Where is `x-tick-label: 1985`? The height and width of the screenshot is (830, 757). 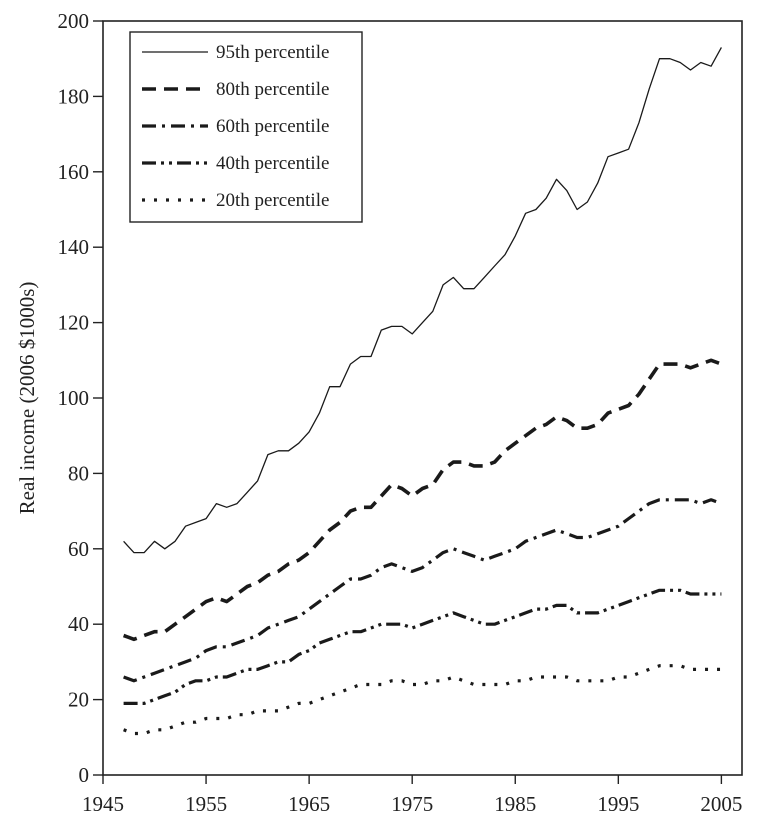
x-tick-label: 1985 is located at coordinates (515, 804).